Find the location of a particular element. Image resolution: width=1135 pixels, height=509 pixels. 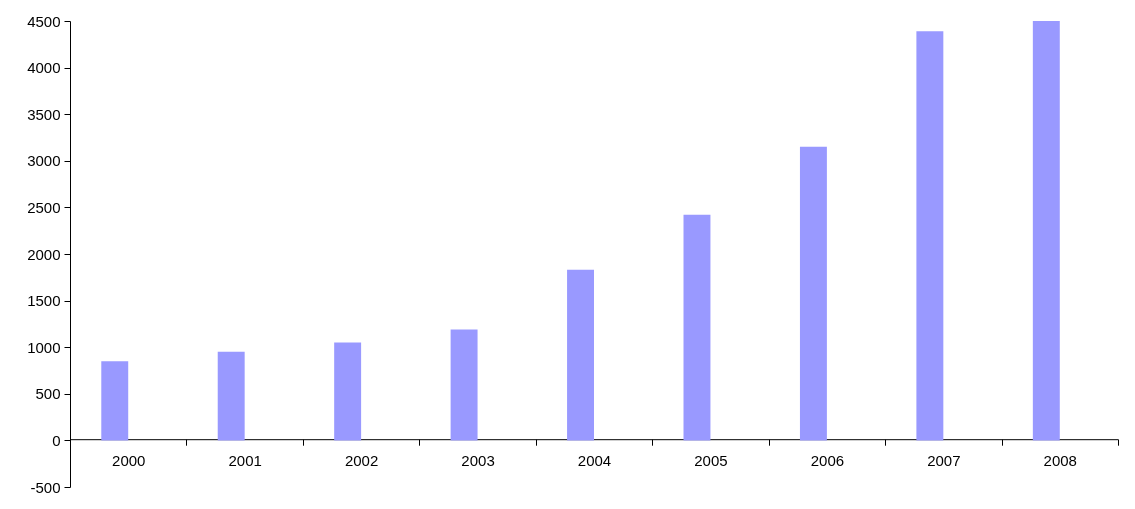

x-tick-label: 2002 is located at coordinates (361, 460).